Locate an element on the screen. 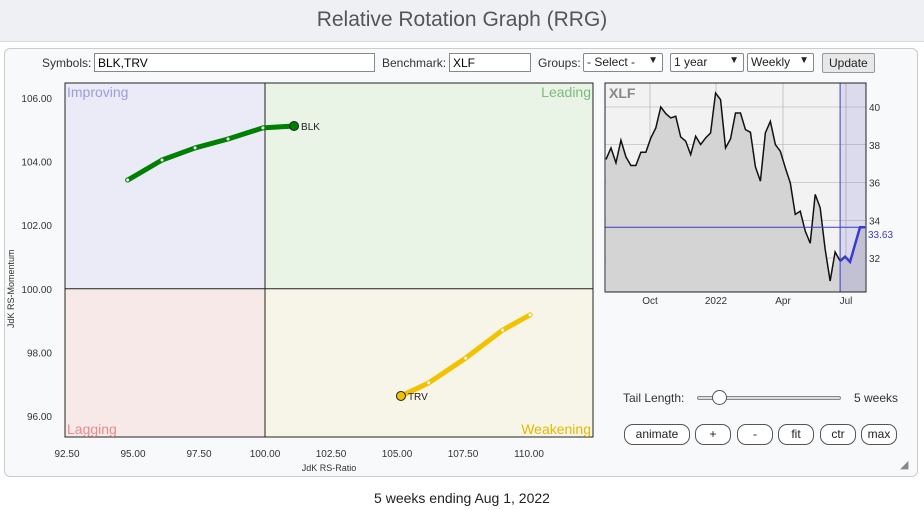  groups-select: - Select - ▼ is located at coordinates (623, 62).